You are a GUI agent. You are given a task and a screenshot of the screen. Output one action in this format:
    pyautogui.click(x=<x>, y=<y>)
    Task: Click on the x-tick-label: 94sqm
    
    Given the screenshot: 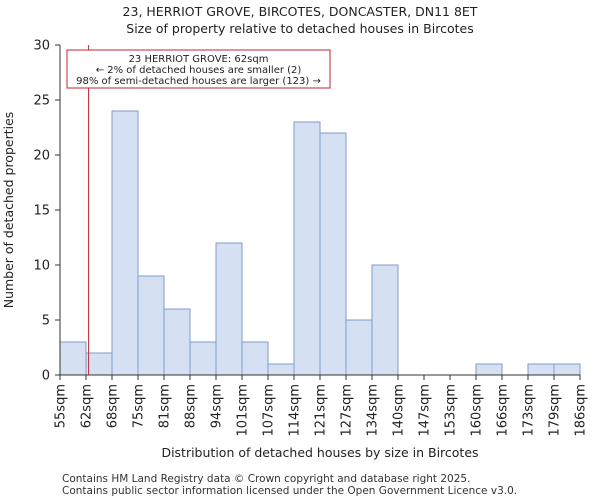 What is the action you would take?
    pyautogui.click(x=217, y=406)
    